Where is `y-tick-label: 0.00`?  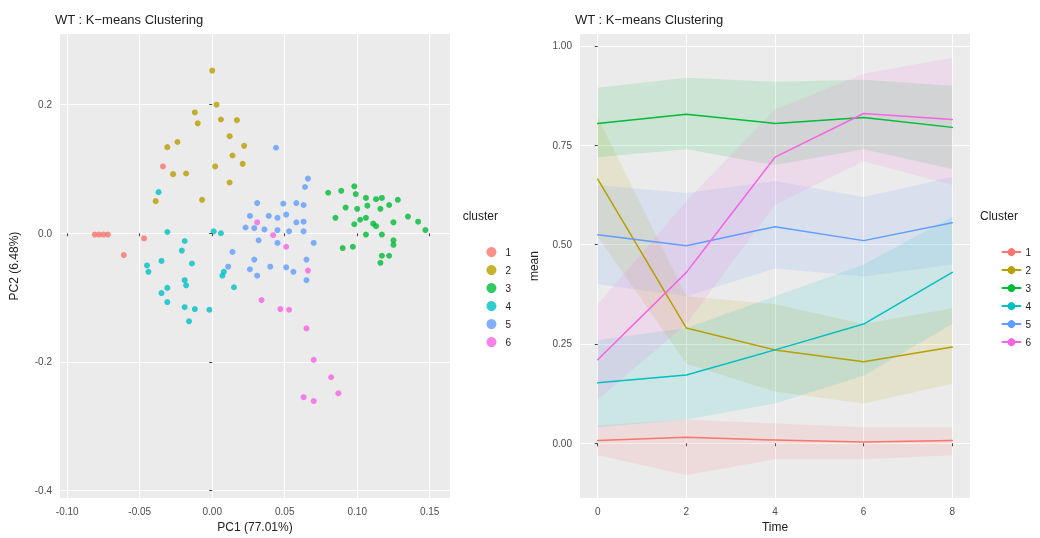
y-tick-label: 0.00 is located at coordinates (562, 443).